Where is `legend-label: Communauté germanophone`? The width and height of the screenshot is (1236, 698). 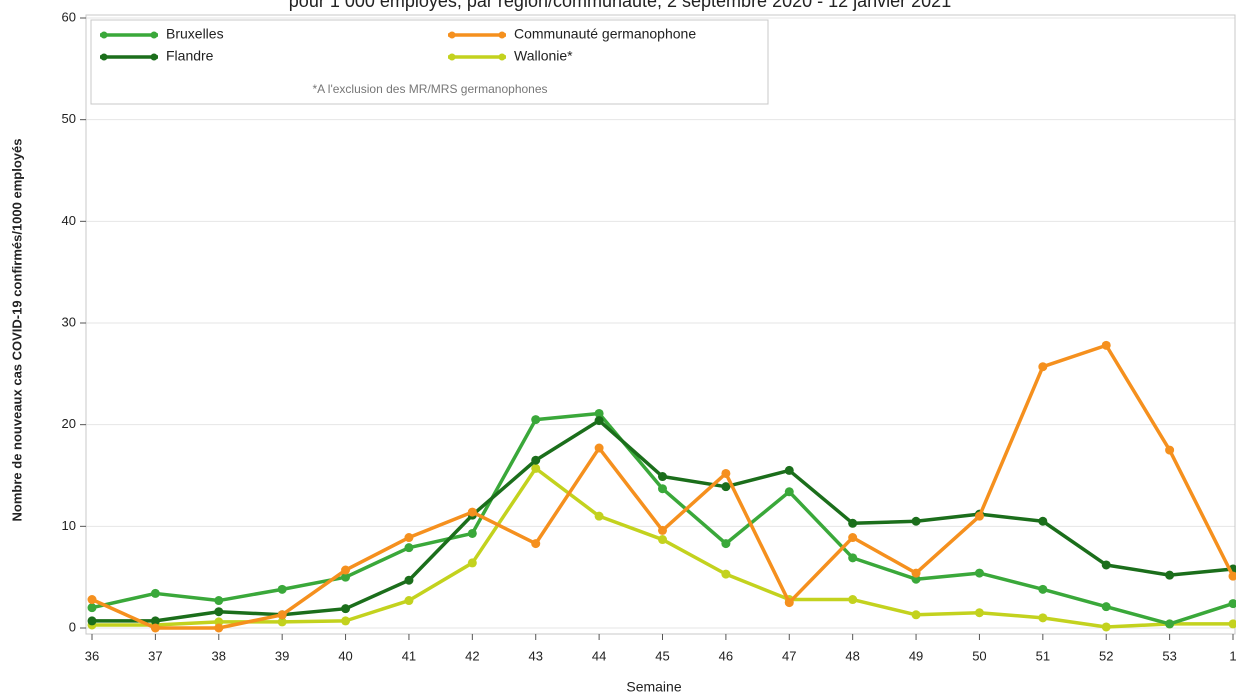 legend-label: Communauté germanophone is located at coordinates (605, 34).